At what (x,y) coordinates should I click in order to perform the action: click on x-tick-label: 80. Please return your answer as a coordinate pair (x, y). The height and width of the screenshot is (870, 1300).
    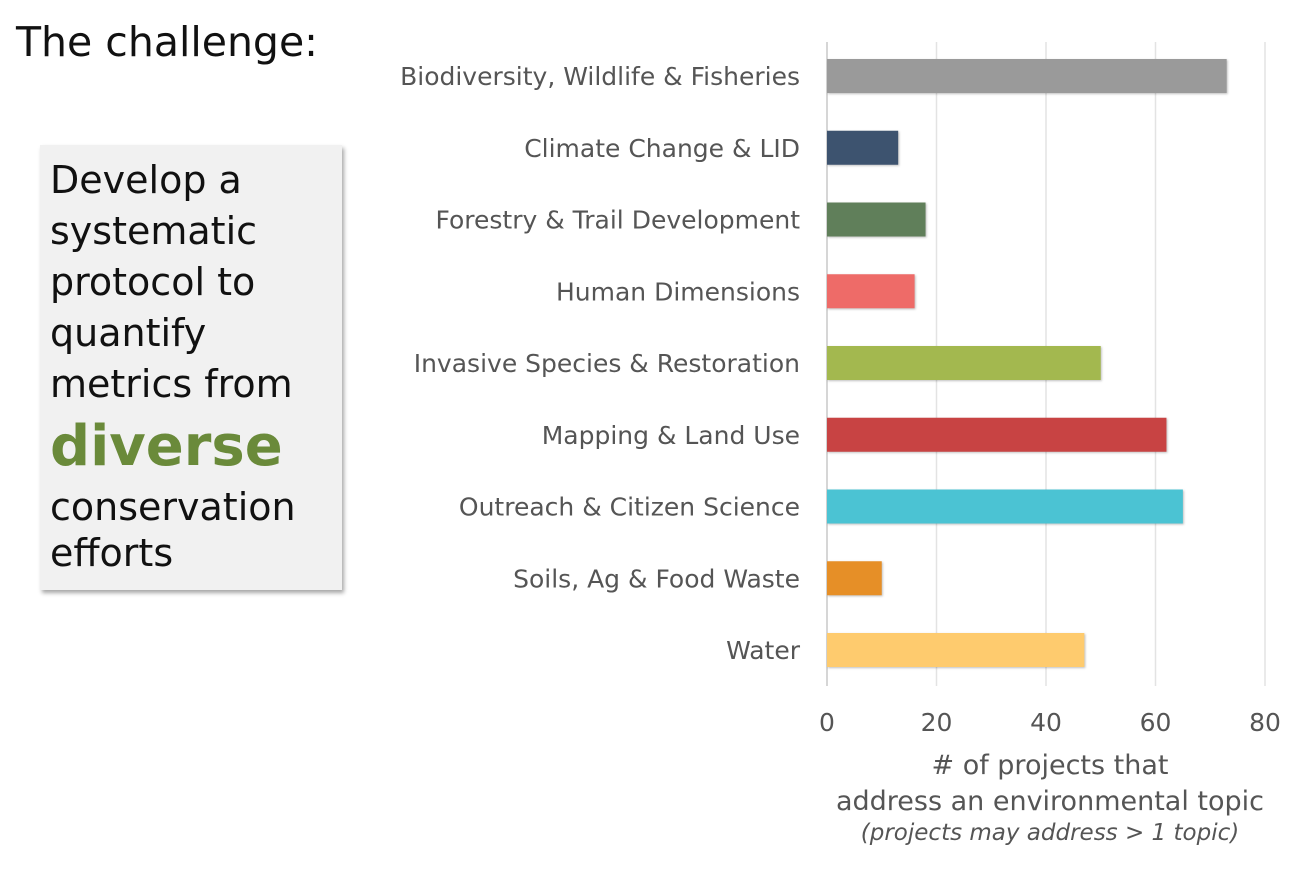
    Looking at the image, I should click on (1265, 722).